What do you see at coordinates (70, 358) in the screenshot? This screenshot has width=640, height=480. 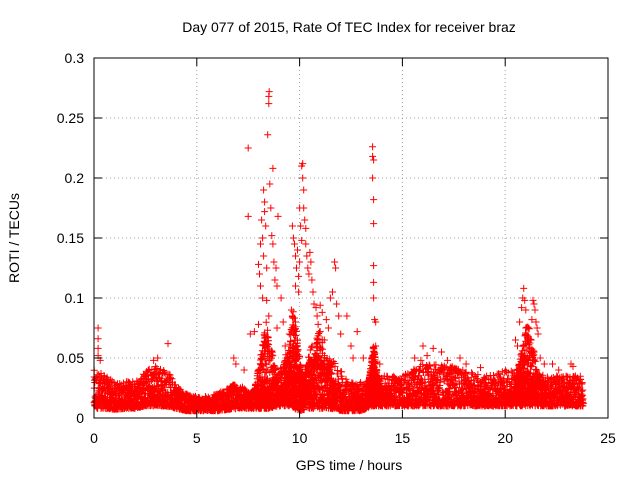 I see `y-tick-label: 0.05` at bounding box center [70, 358].